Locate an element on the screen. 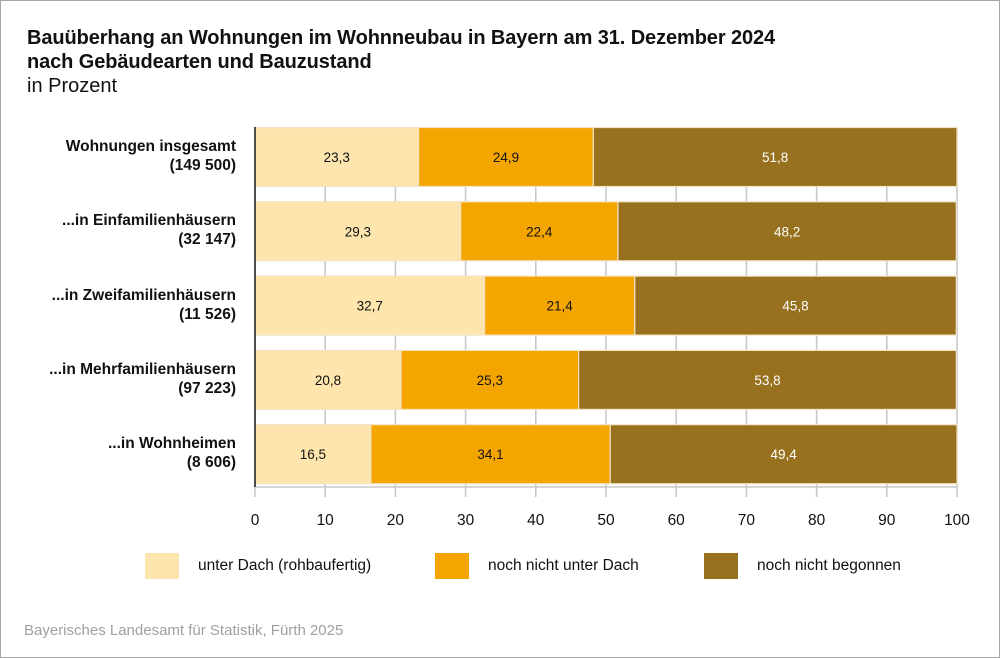 This screenshot has width=1000, height=658. x-tick-label-10: 10 is located at coordinates (326, 520).